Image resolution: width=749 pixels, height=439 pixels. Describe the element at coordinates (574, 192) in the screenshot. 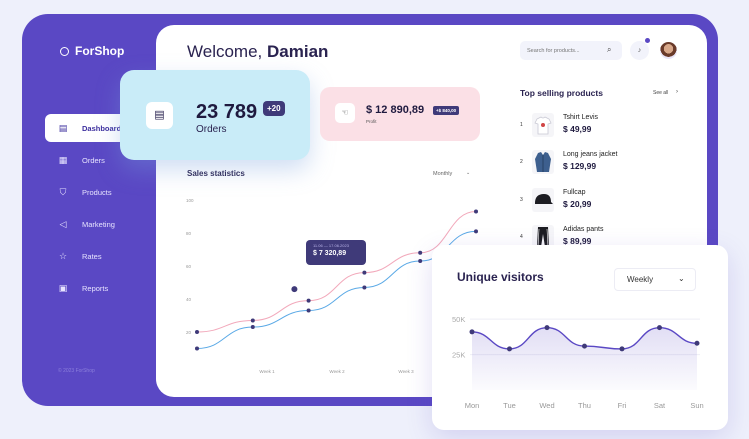

I see `product-name: Fullcap` at that location.